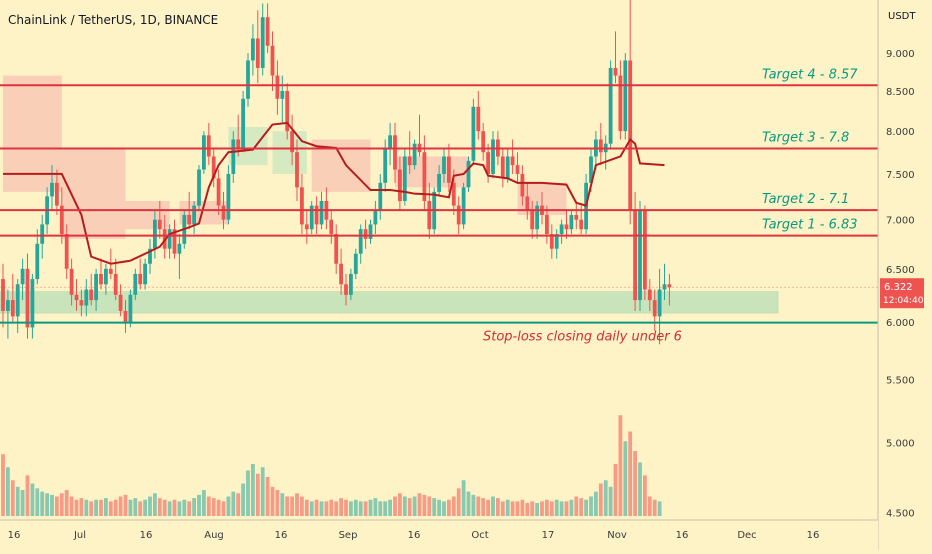 The width and height of the screenshot is (932, 554). What do you see at coordinates (900, 323) in the screenshot?
I see `y-tick-label: 6.000` at bounding box center [900, 323].